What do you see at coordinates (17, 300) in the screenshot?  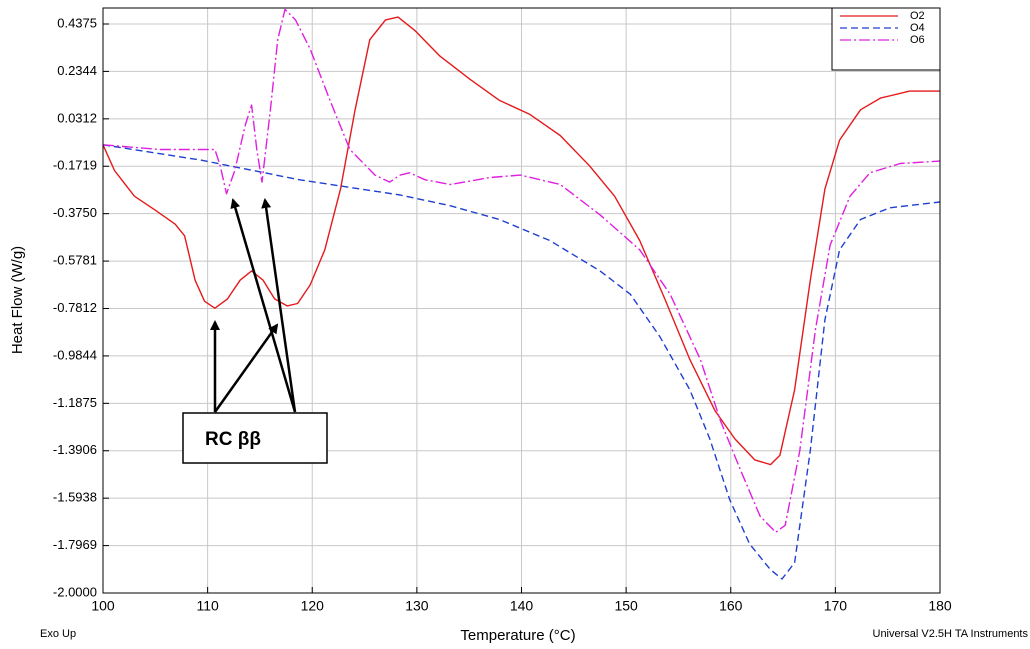 I see `y-axis-title: Heat Flow (W/g)` at bounding box center [17, 300].